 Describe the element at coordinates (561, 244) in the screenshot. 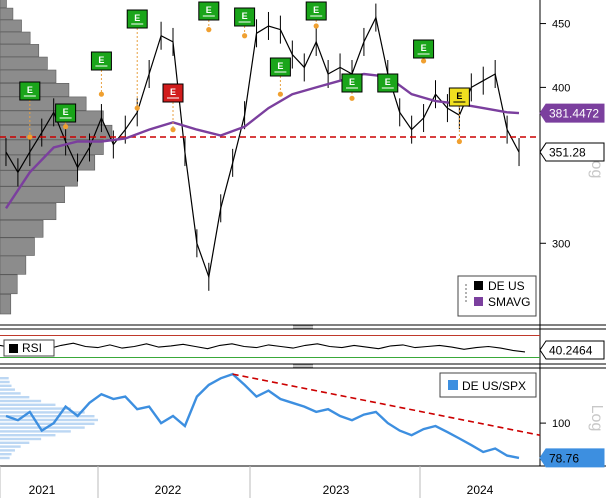

I see `price-tick-label: 300` at that location.